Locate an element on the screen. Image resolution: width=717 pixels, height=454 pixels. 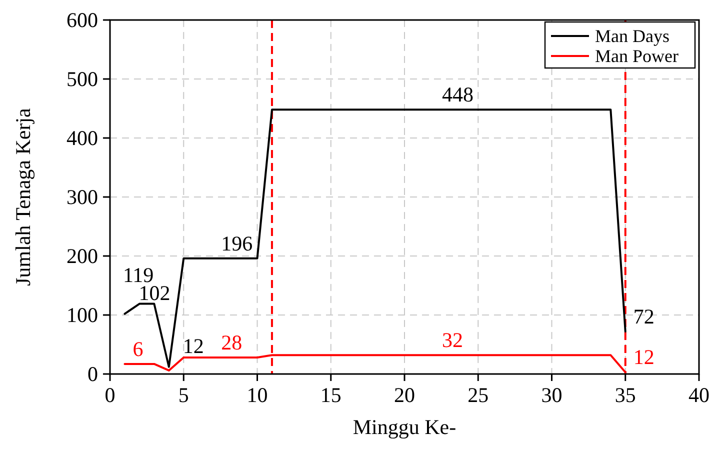
x-axis-title: Minggu Ke- is located at coordinates (404, 427).